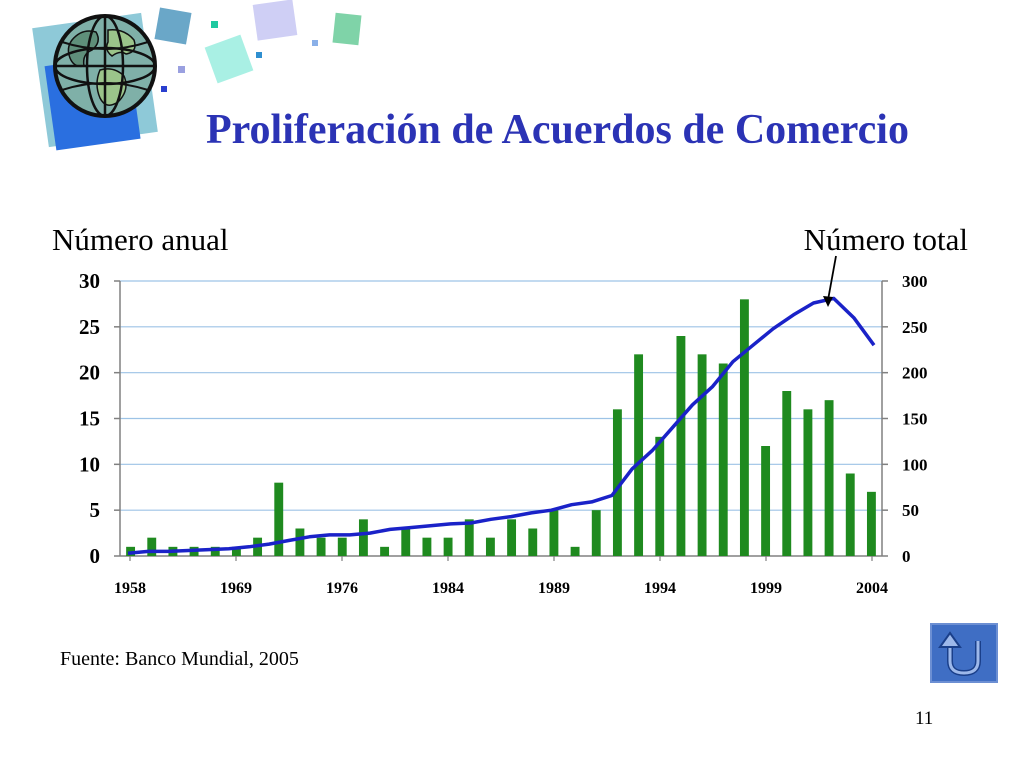  Describe the element at coordinates (557, 130) in the screenshot. I see `slide-title: Proliferación de Acuerdos de Comercio` at that location.